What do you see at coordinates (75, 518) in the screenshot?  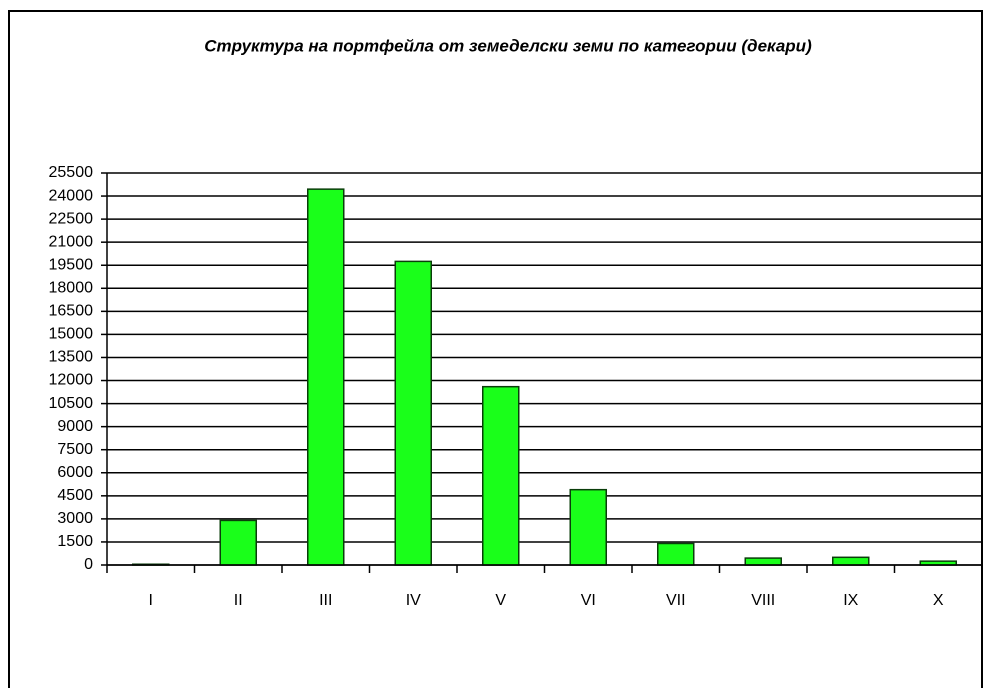 I see `y-tick-label: 3000` at bounding box center [75, 518].